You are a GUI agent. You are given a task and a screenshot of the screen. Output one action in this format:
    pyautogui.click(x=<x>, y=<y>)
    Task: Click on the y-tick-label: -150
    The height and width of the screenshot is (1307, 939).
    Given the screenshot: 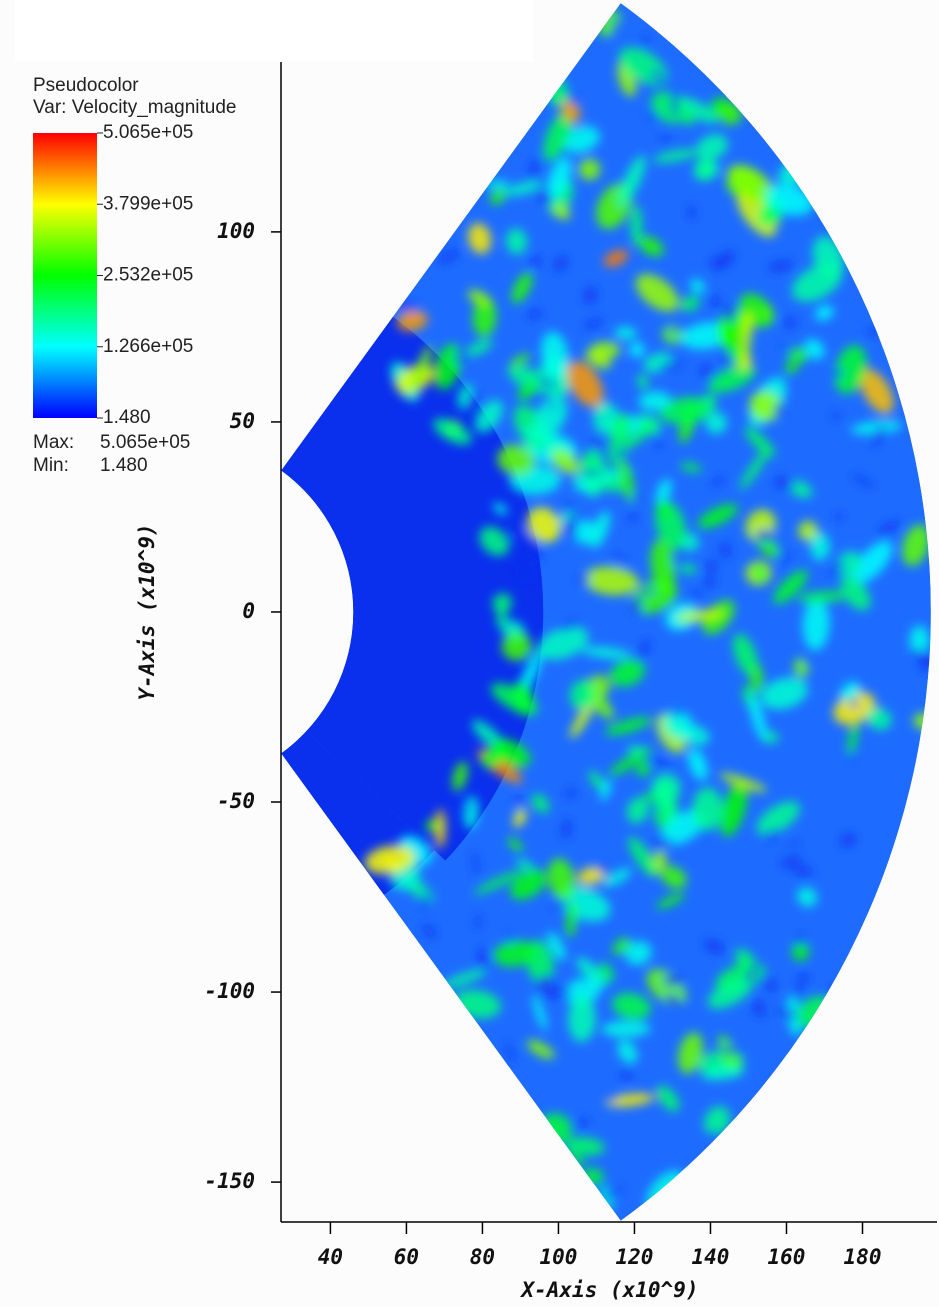 What is the action you would take?
    pyautogui.click(x=229, y=1181)
    